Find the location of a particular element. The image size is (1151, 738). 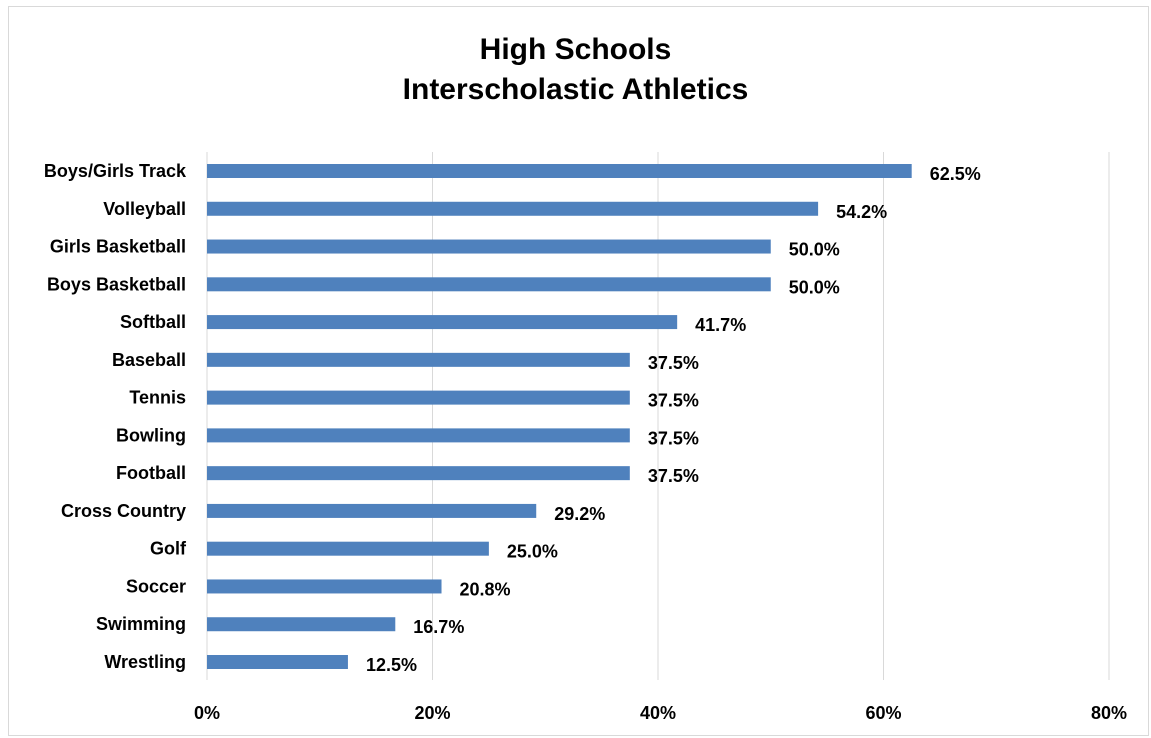

category-label: Softball is located at coordinates (153, 322).